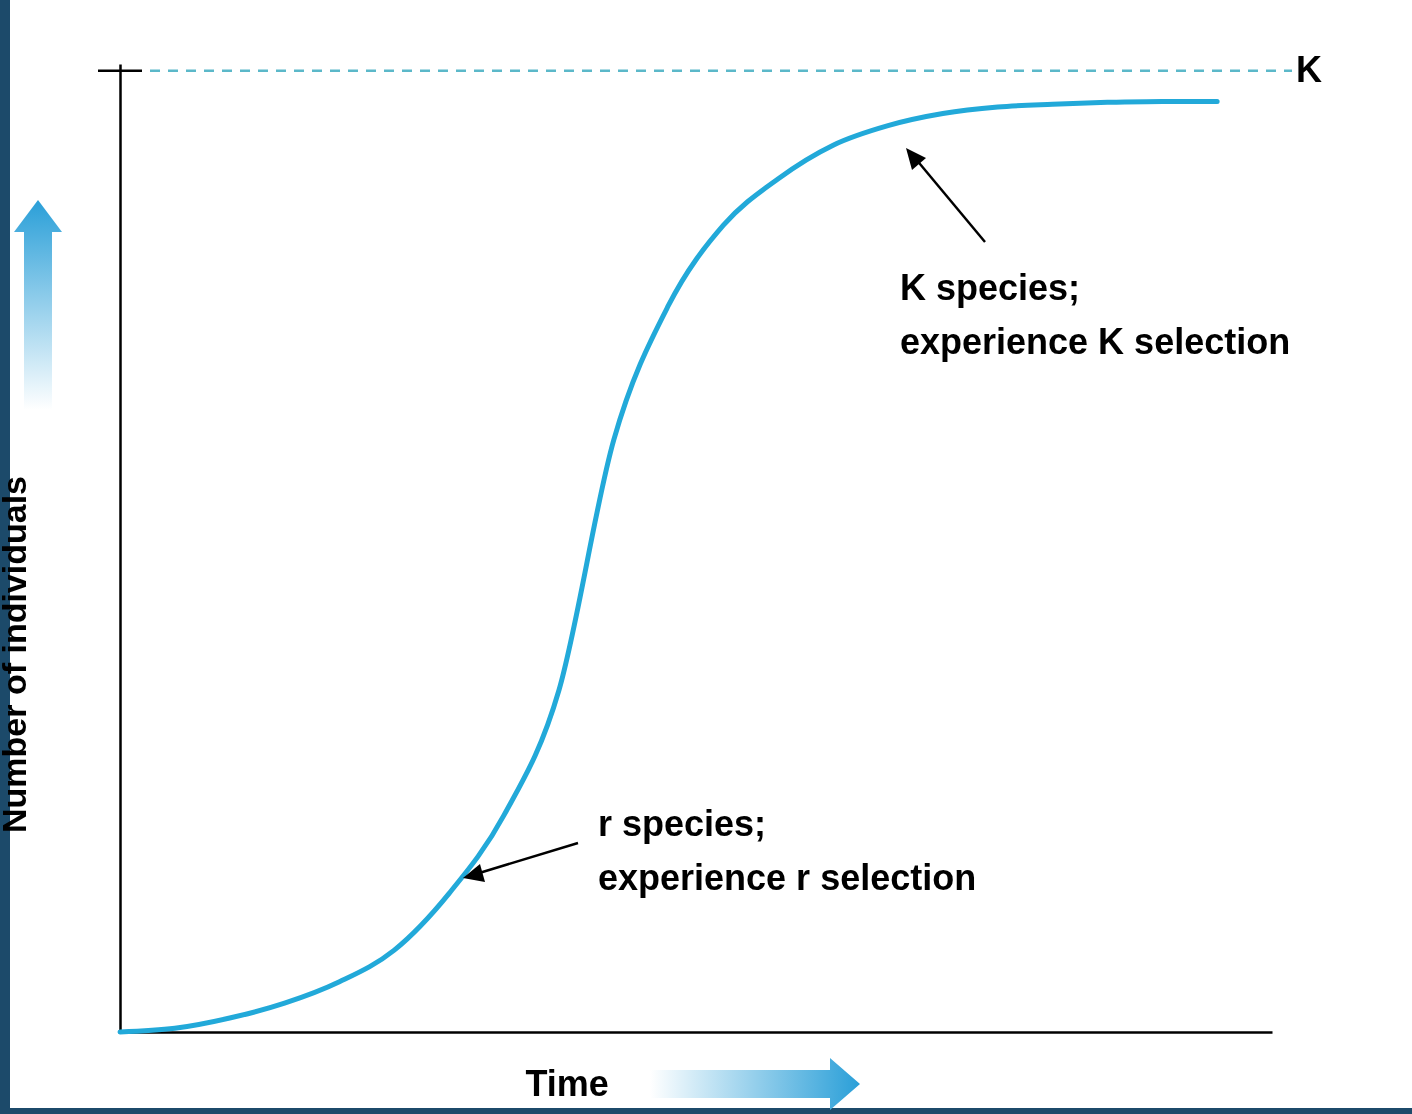 The image size is (1412, 1114). I want to click on ref-line-label: K, so click(1309, 69).